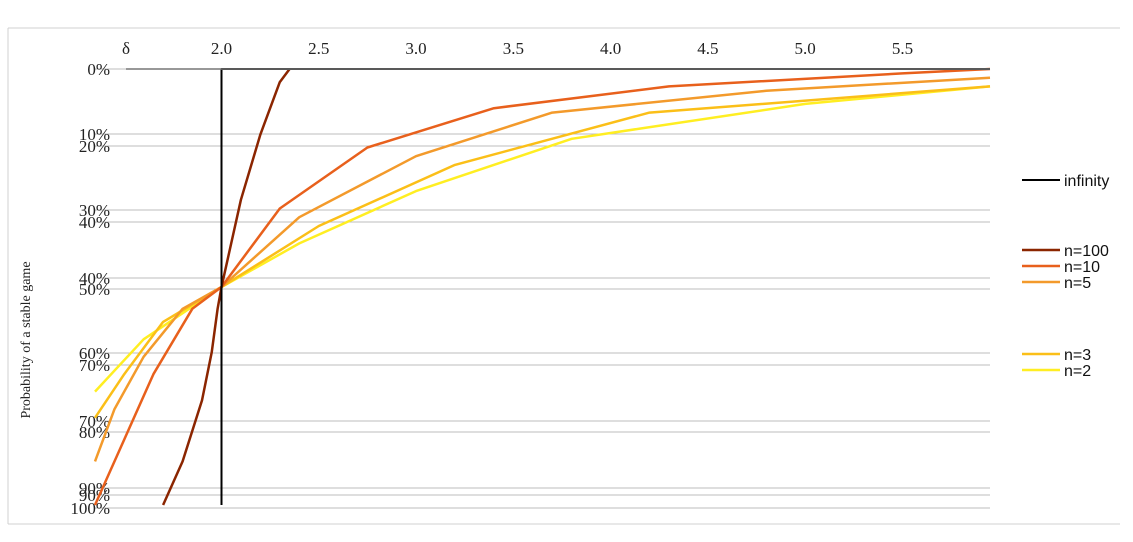 The image size is (1133, 542). What do you see at coordinates (513, 48) in the screenshot?
I see `x-tick-label: 3.5` at bounding box center [513, 48].